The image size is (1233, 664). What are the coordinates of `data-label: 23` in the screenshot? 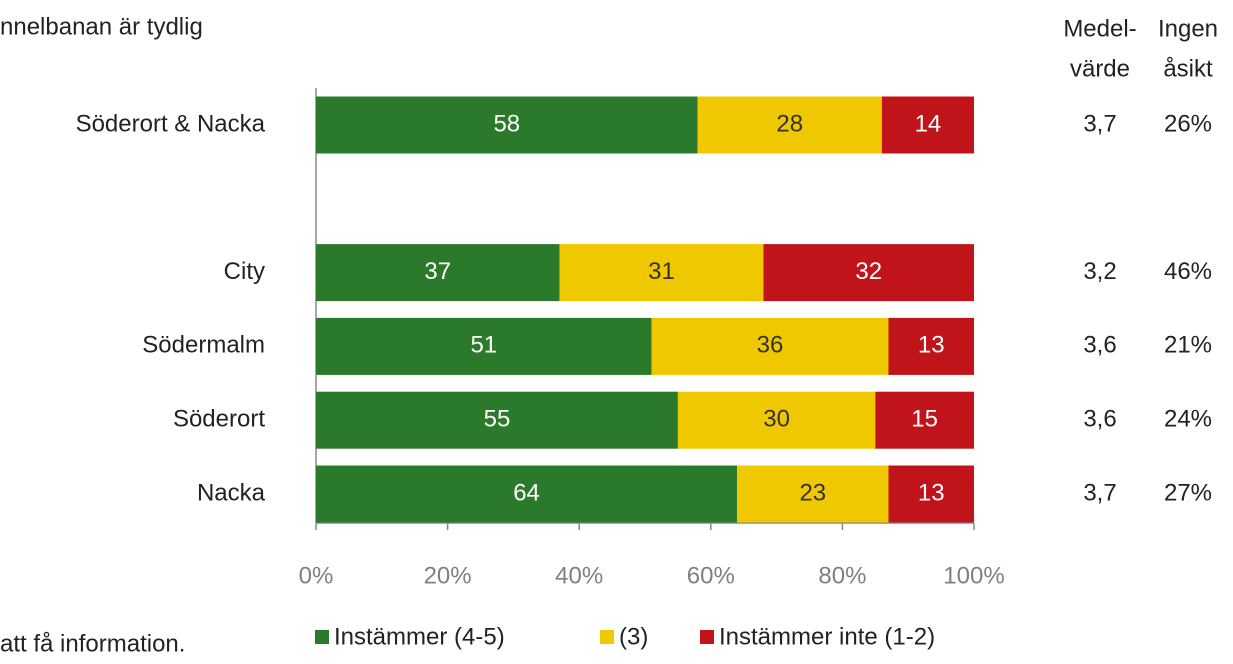 It's located at (812, 492).